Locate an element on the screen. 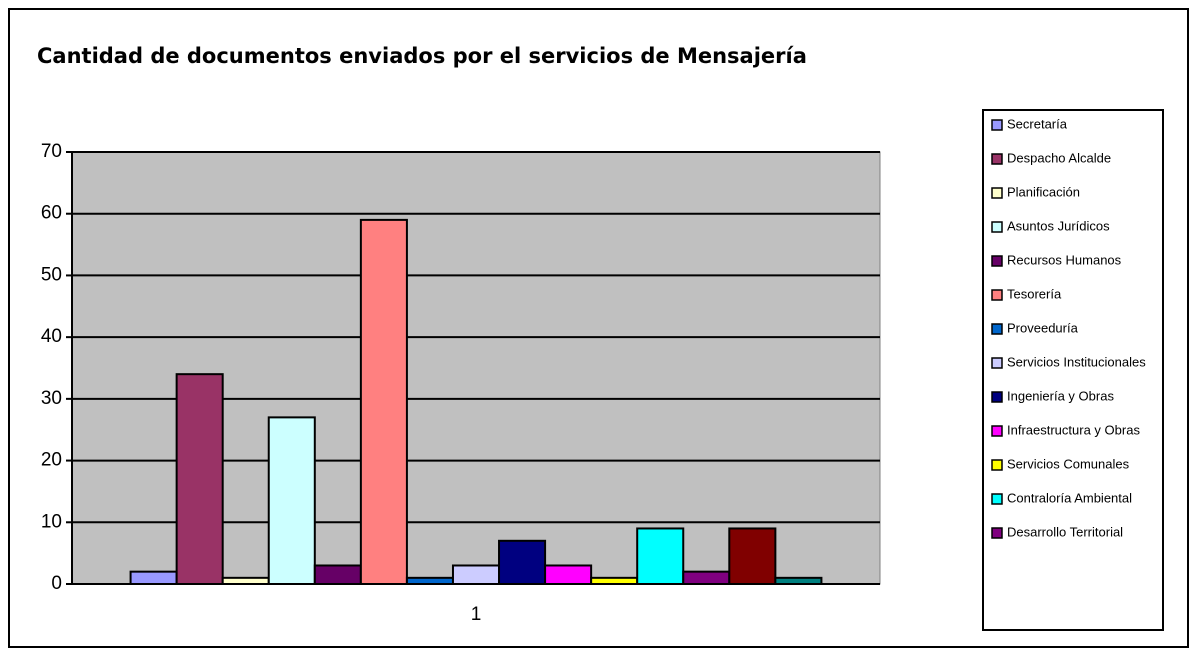 The height and width of the screenshot is (656, 1197). y-tick-label: 60 is located at coordinates (51, 213).